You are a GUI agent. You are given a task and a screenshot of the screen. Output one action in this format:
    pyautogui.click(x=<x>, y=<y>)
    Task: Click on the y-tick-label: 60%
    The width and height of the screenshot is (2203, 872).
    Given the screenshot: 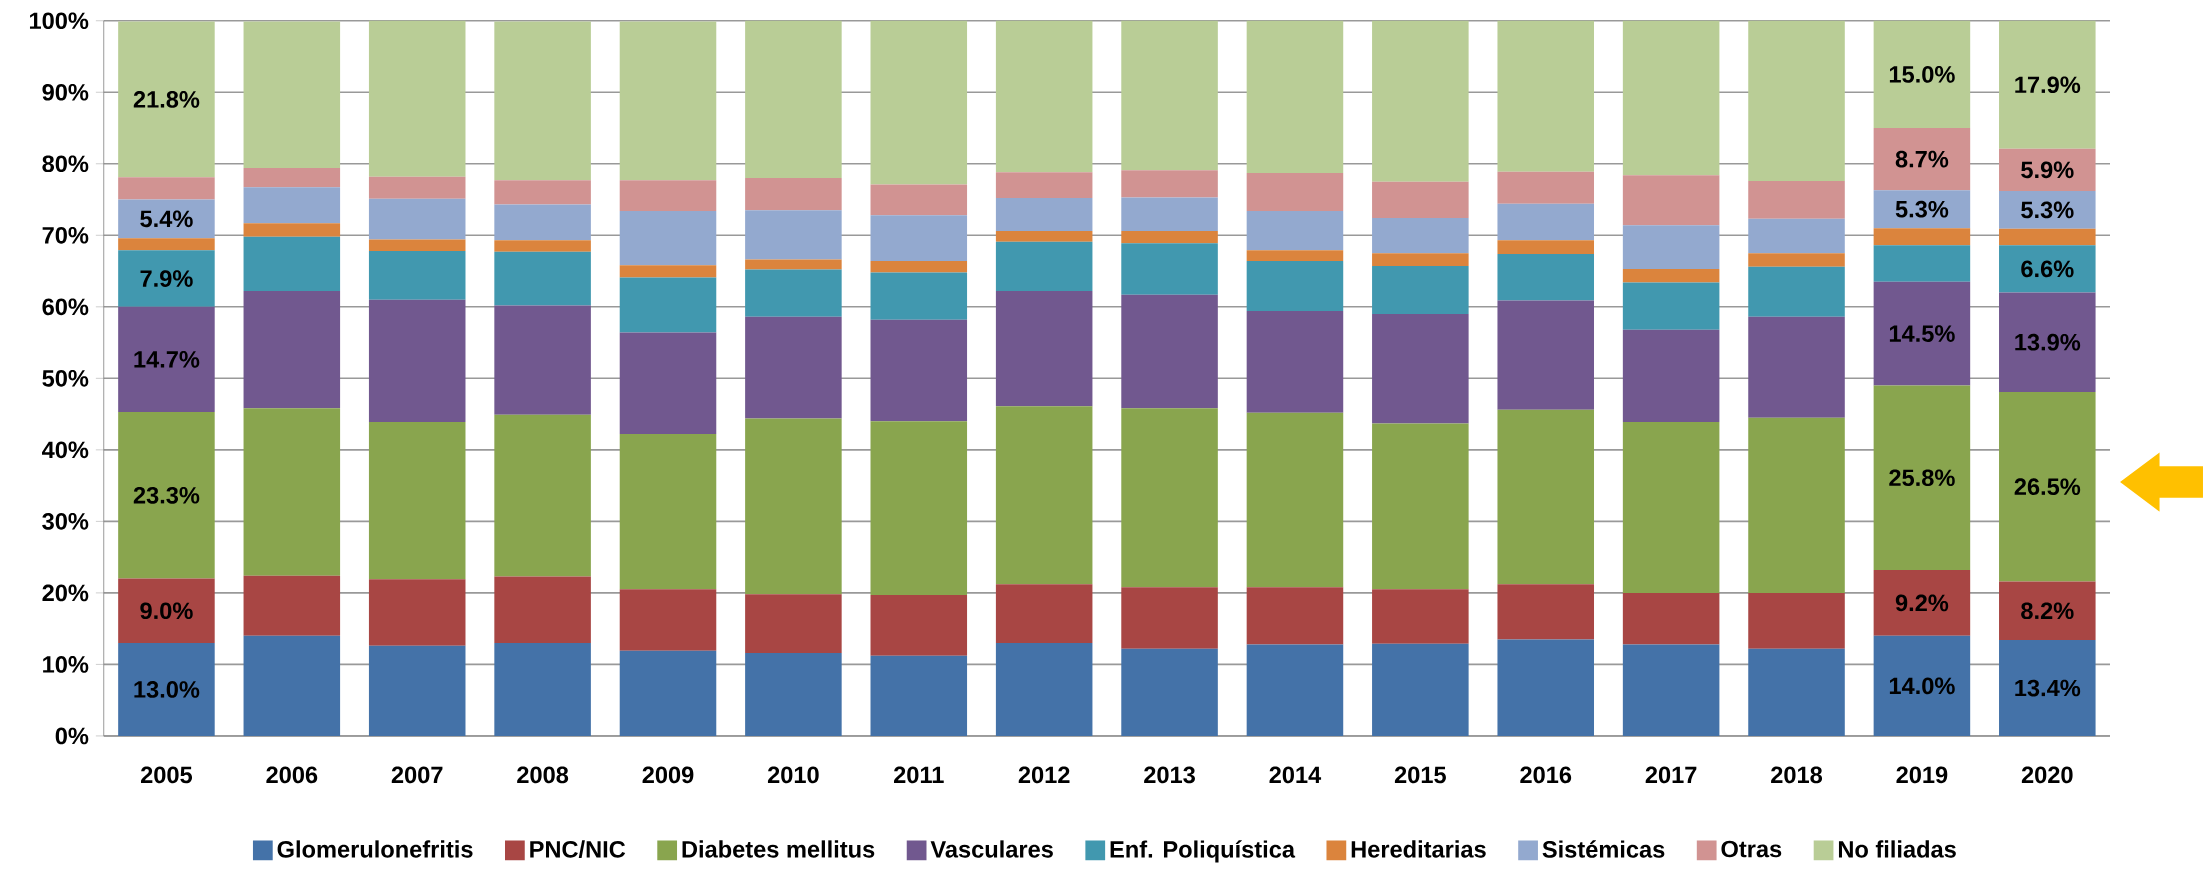 What is the action you would take?
    pyautogui.click(x=65, y=307)
    